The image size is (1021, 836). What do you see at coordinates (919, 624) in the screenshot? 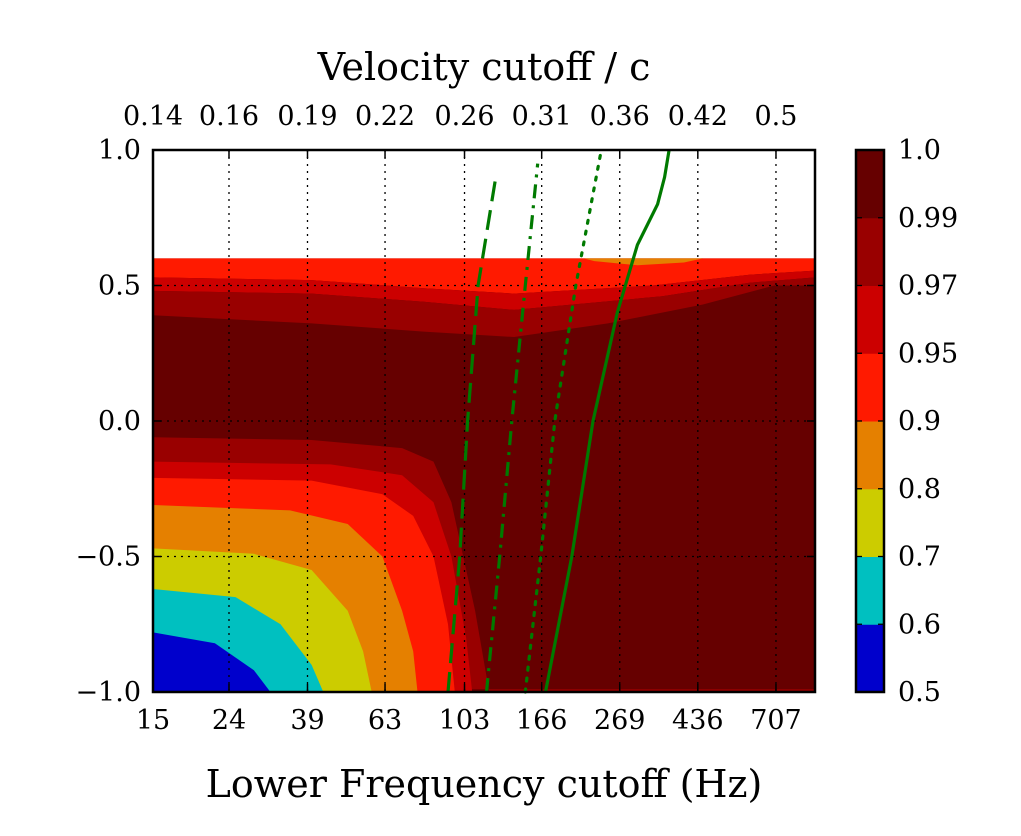
I see `colorbar-label: 0.6` at bounding box center [919, 624].